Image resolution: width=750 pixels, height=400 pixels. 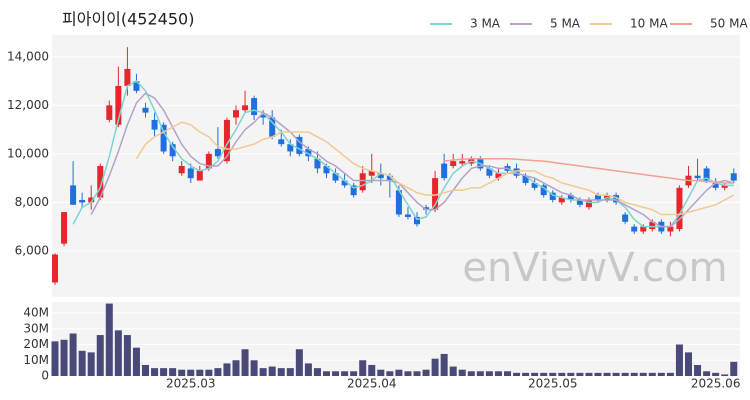 I want to click on legend-label: 5 MA, so click(x=565, y=24).